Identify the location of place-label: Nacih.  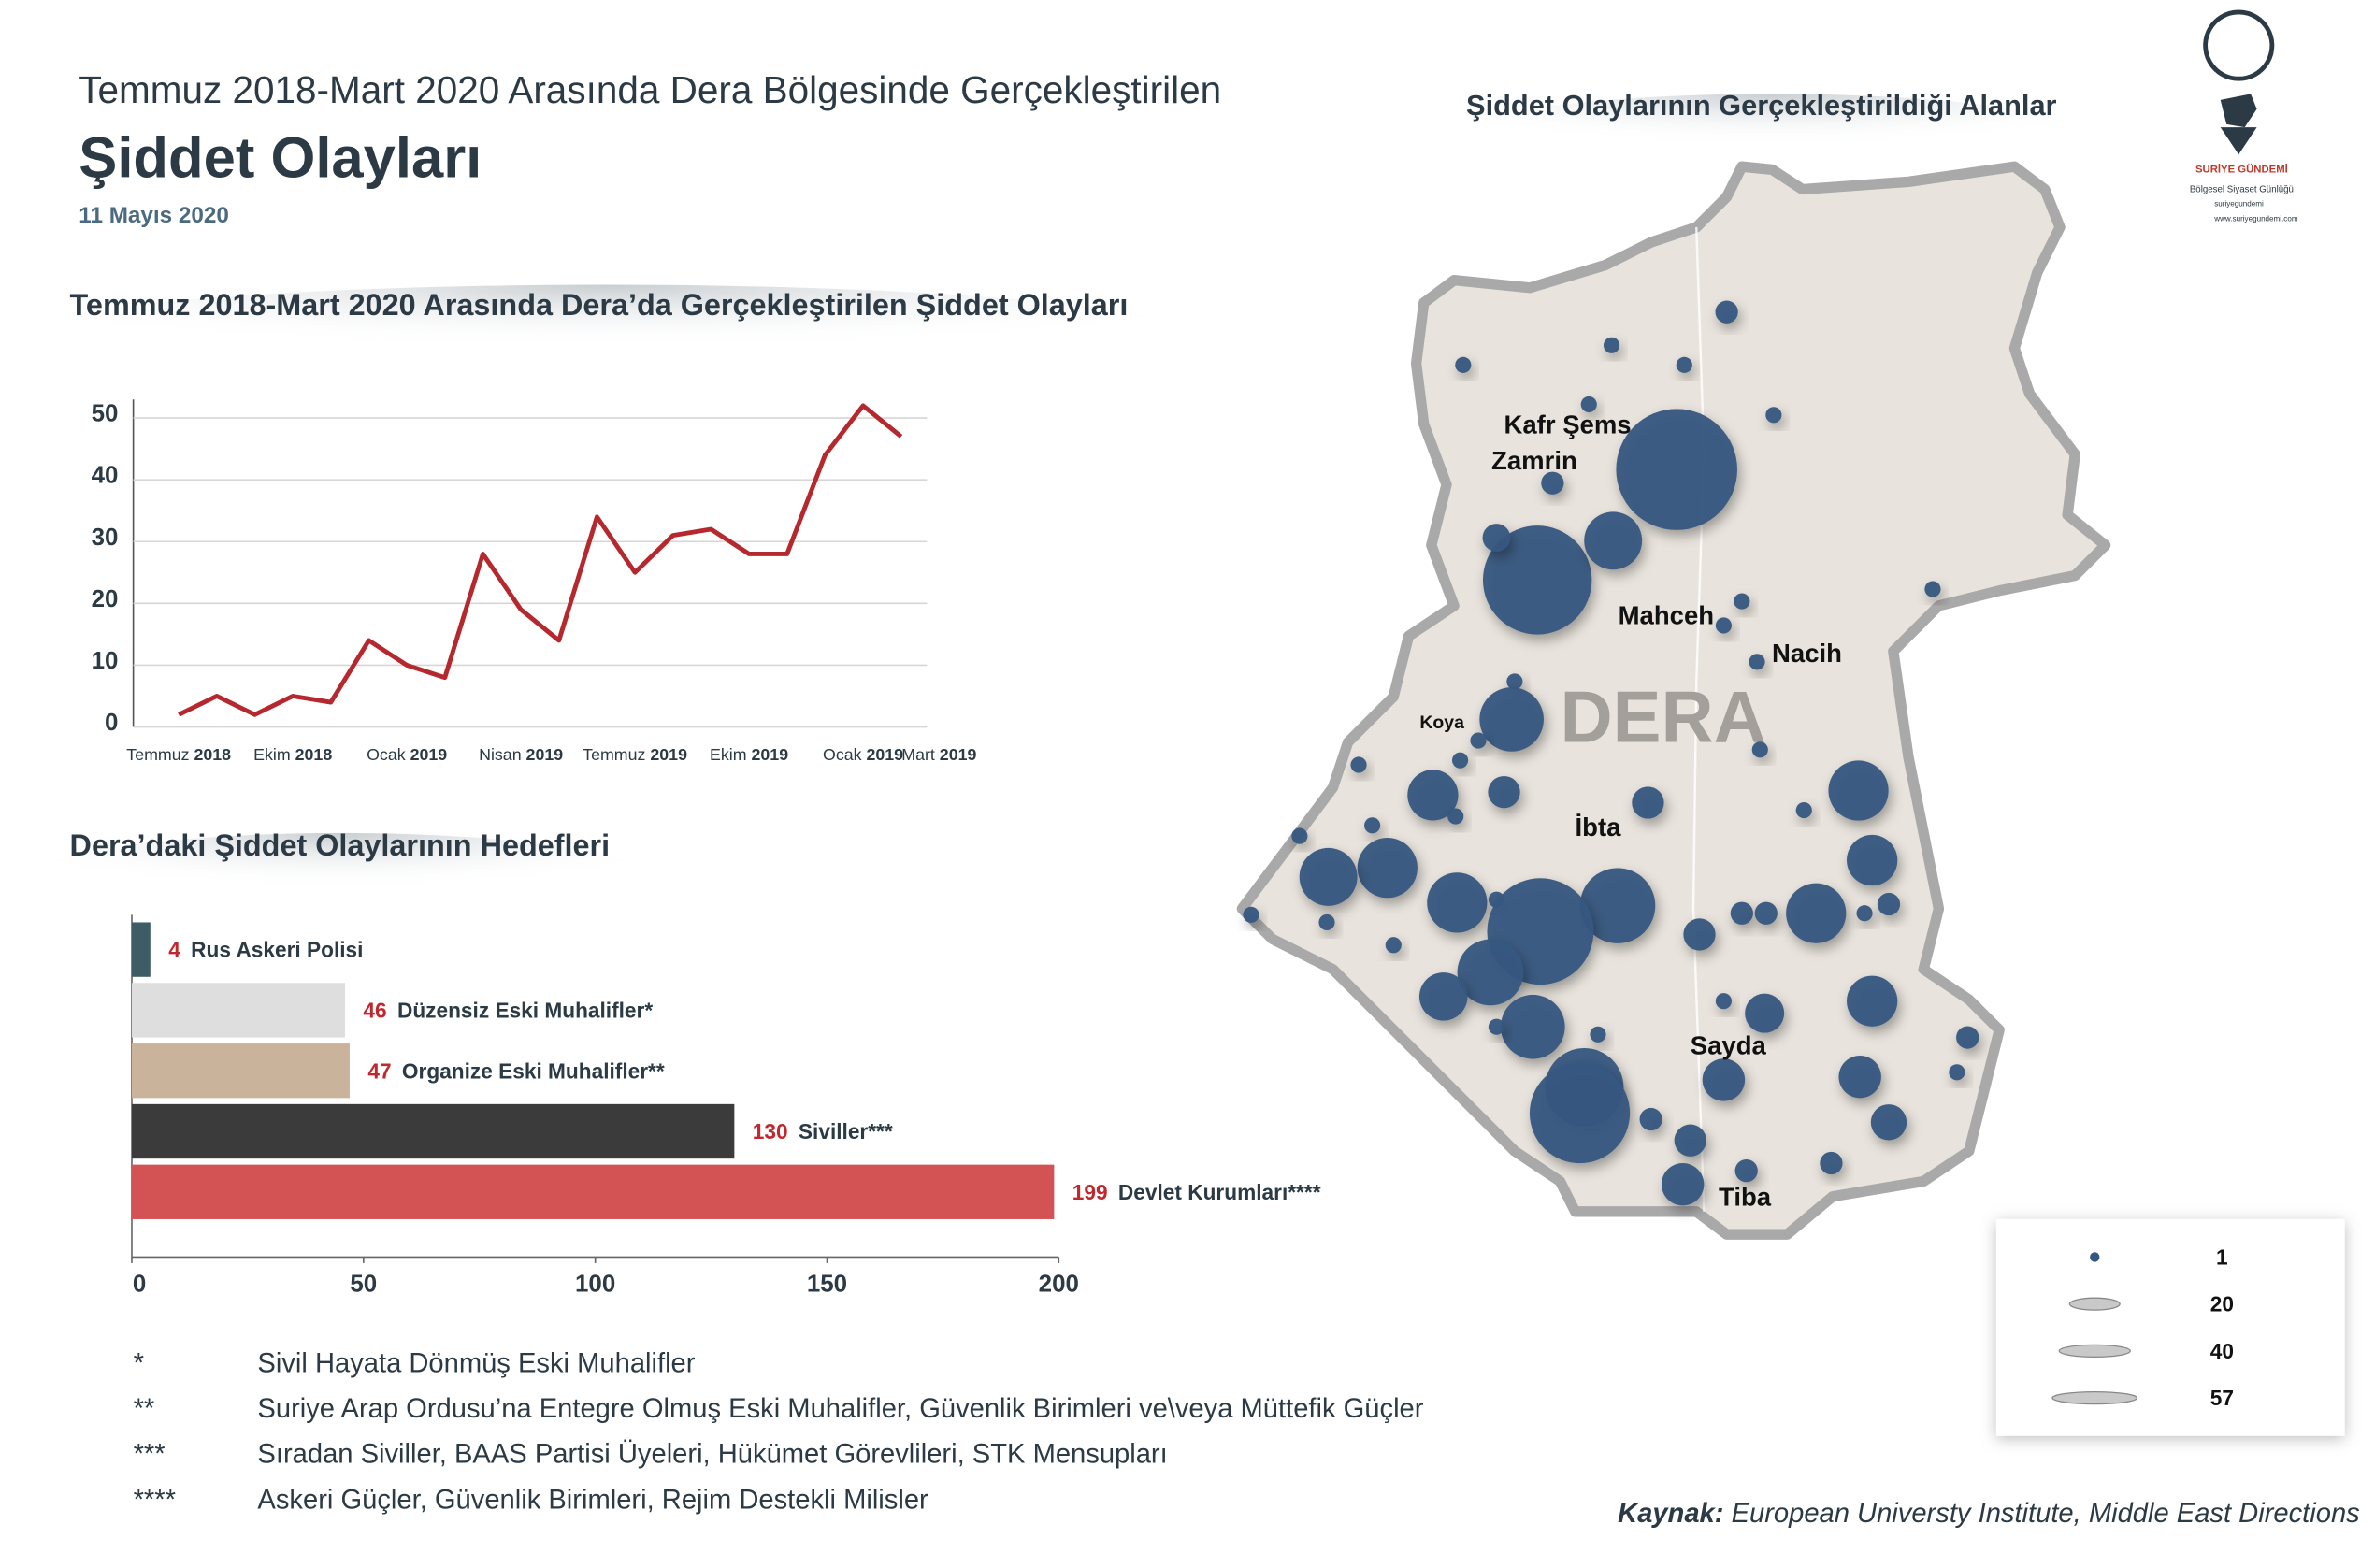
(1807, 653).